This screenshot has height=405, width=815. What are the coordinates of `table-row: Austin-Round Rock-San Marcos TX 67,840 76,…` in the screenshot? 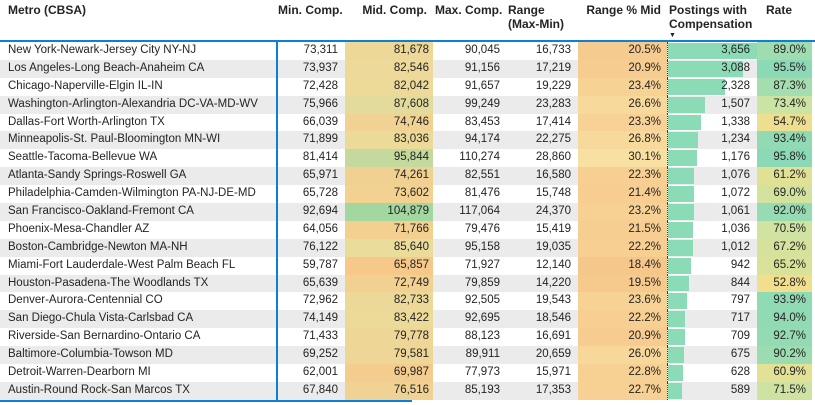 It's located at (407, 390).